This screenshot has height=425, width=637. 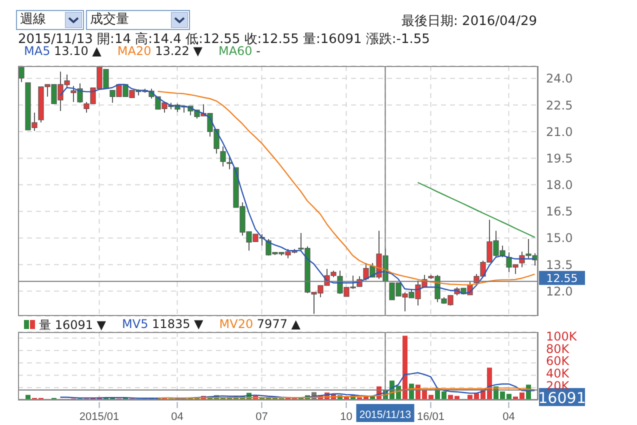 What do you see at coordinates (50, 20) in the screenshot?
I see `dropdown: 週線` at bounding box center [50, 20].